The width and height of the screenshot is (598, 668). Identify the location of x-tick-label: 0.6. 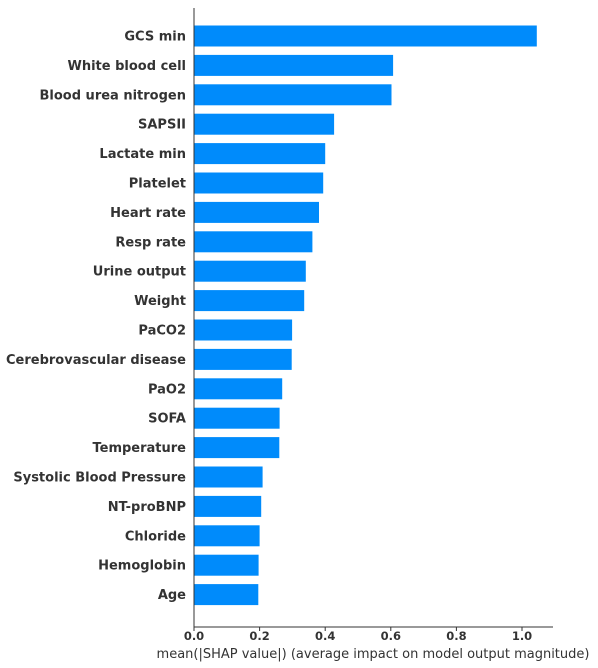
(391, 636).